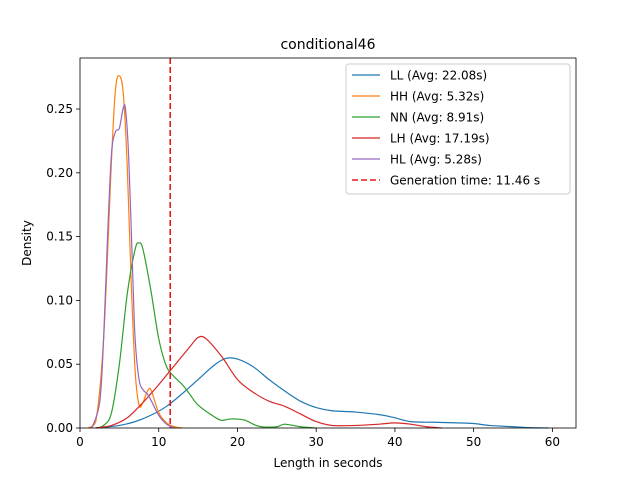 This screenshot has height=485, width=640. I want to click on legend-box, so click(458, 129).